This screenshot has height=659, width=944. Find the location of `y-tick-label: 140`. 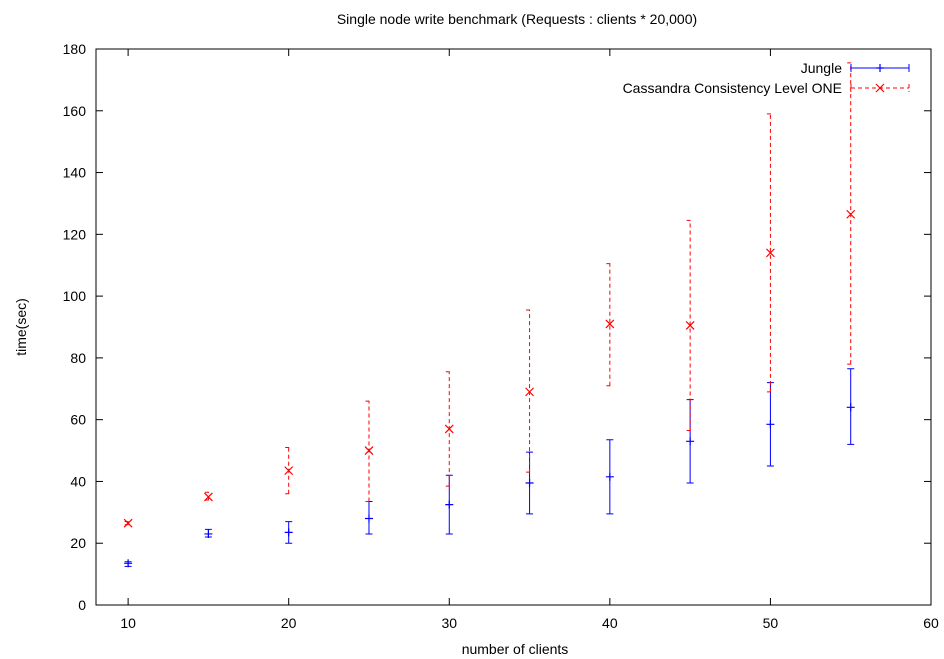

y-tick-label: 140 is located at coordinates (75, 173).